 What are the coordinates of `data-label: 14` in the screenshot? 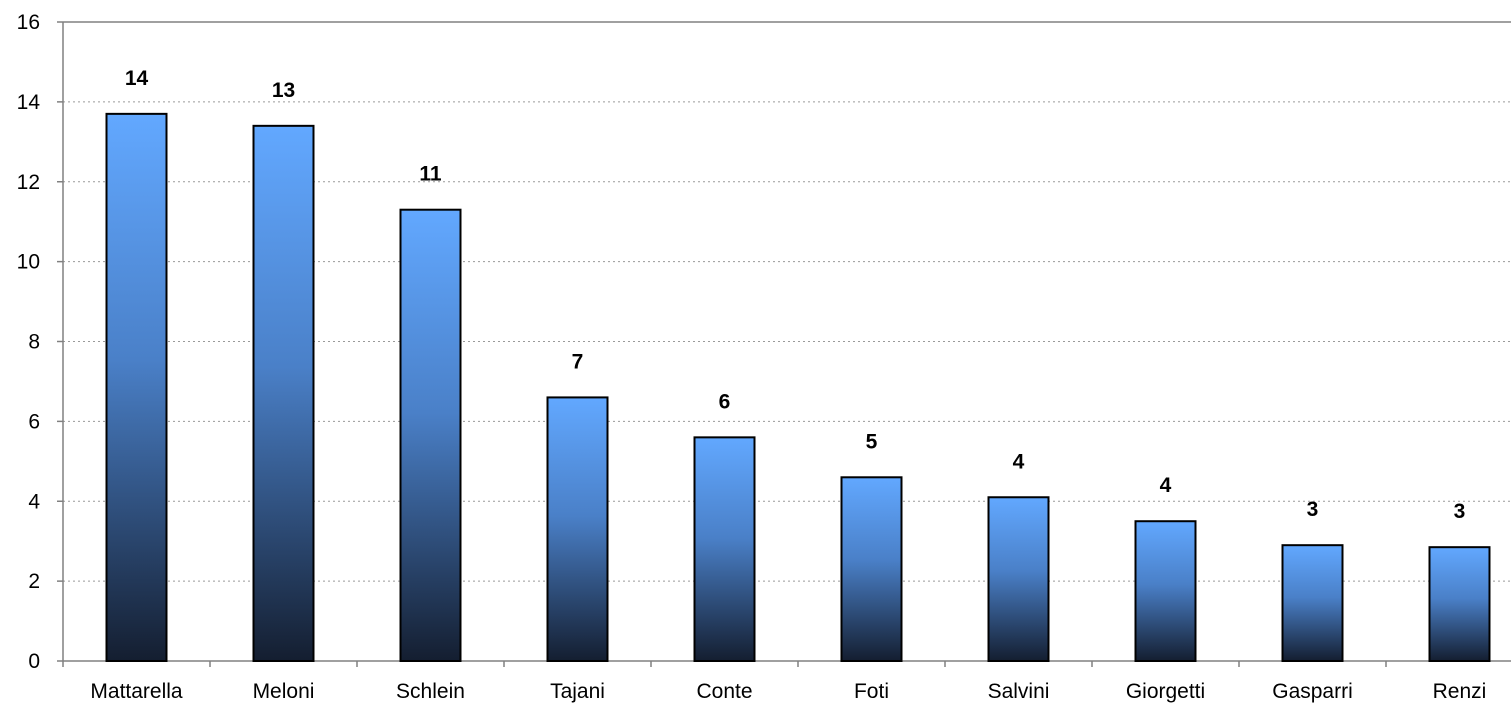 It's located at (137, 78).